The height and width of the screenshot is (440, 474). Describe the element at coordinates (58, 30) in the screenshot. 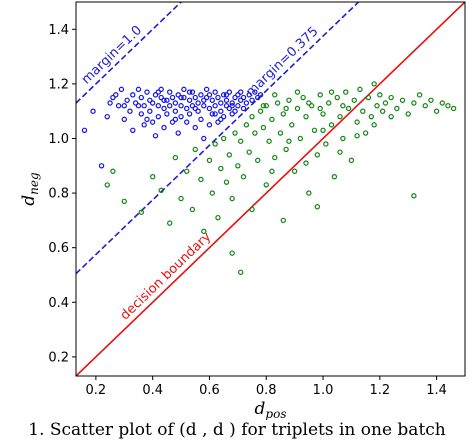

I see `y-tick-label: 1.4` at that location.